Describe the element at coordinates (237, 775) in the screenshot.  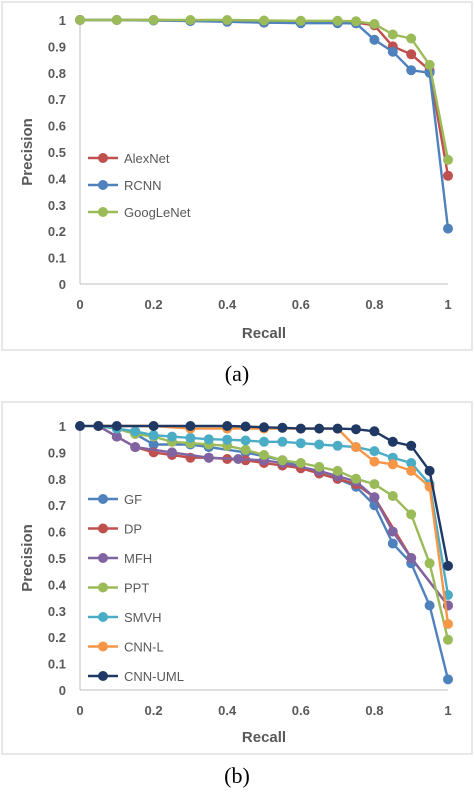
I see `caption-b: (b)` at that location.